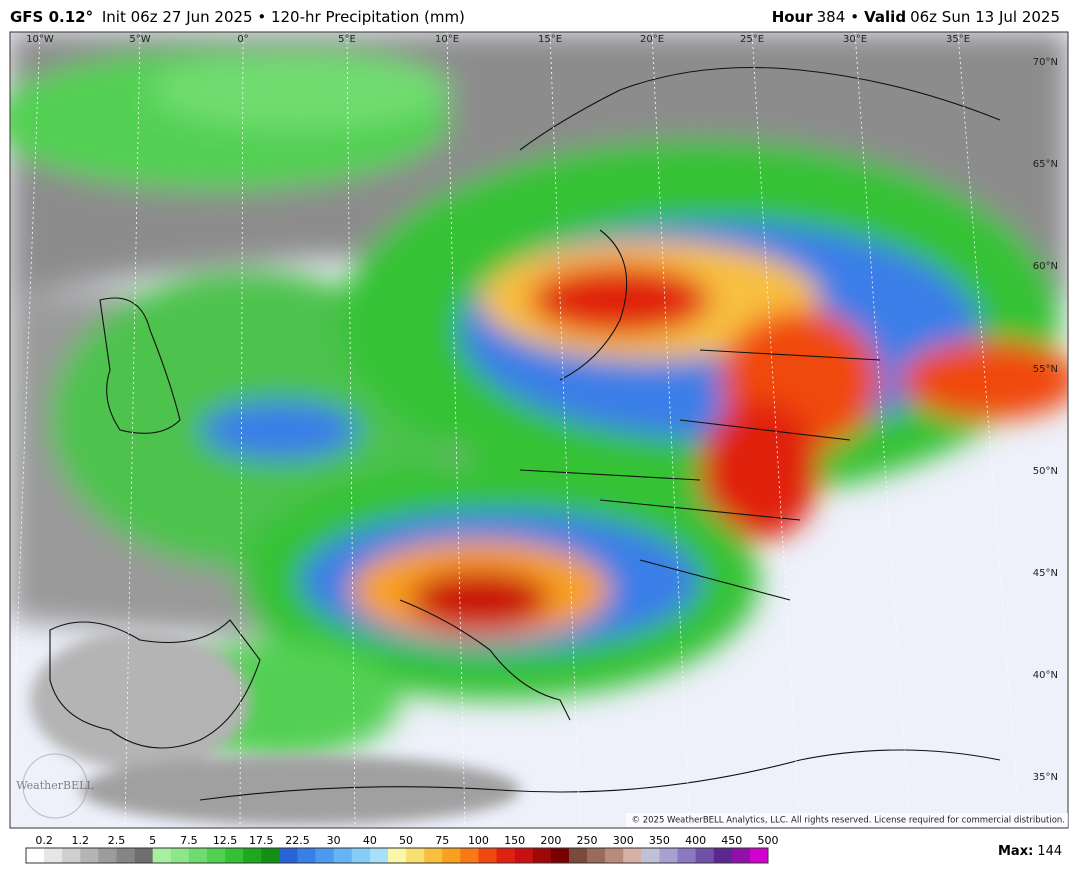 This screenshot has height=881, width=1080. Describe the element at coordinates (514, 840) in the screenshot. I see `legend-label: 150` at that location.